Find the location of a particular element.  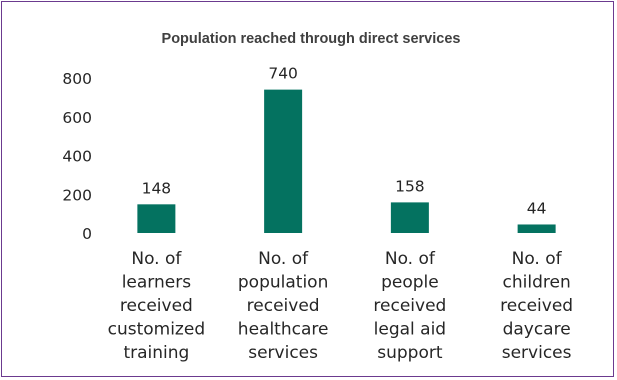

x-tick-label: No. of people received legal aid support is located at coordinates (409, 306).